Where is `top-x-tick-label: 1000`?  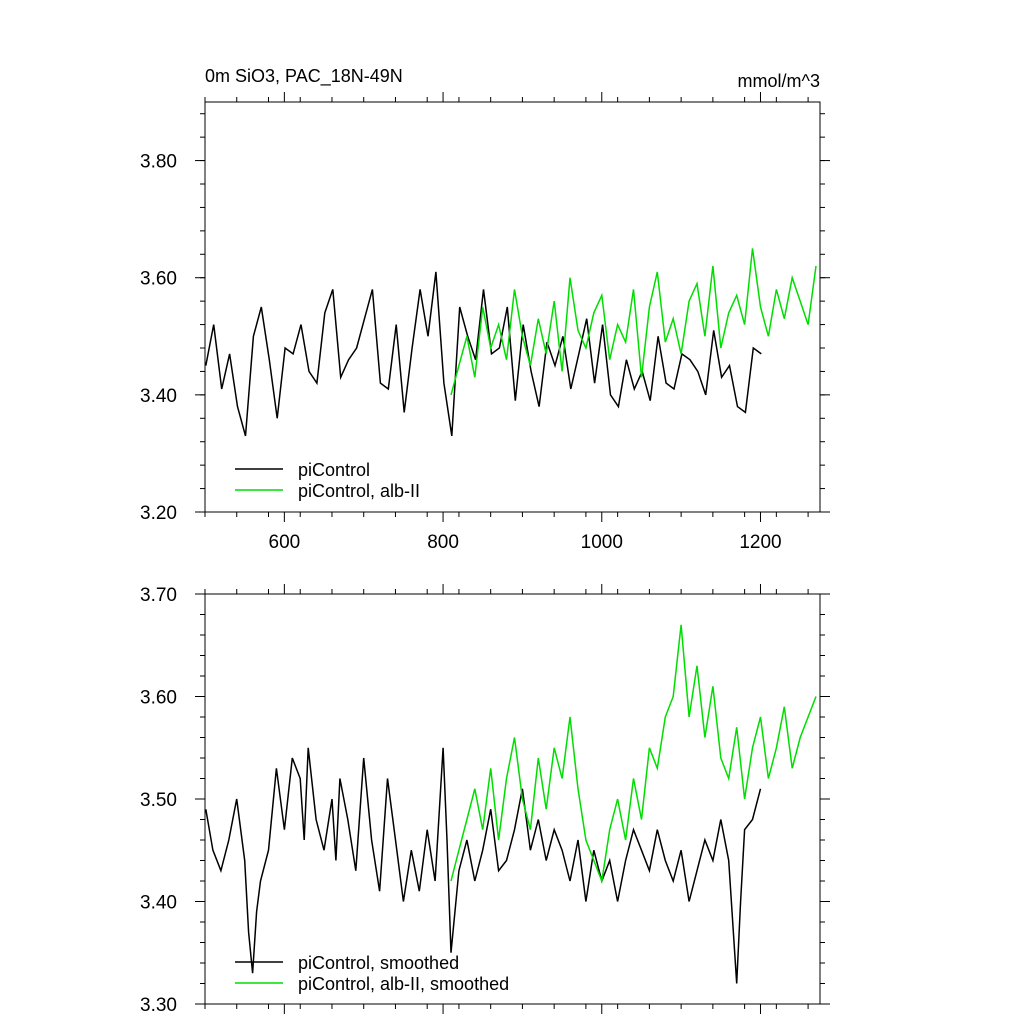
top-x-tick-label: 1000 is located at coordinates (602, 542).